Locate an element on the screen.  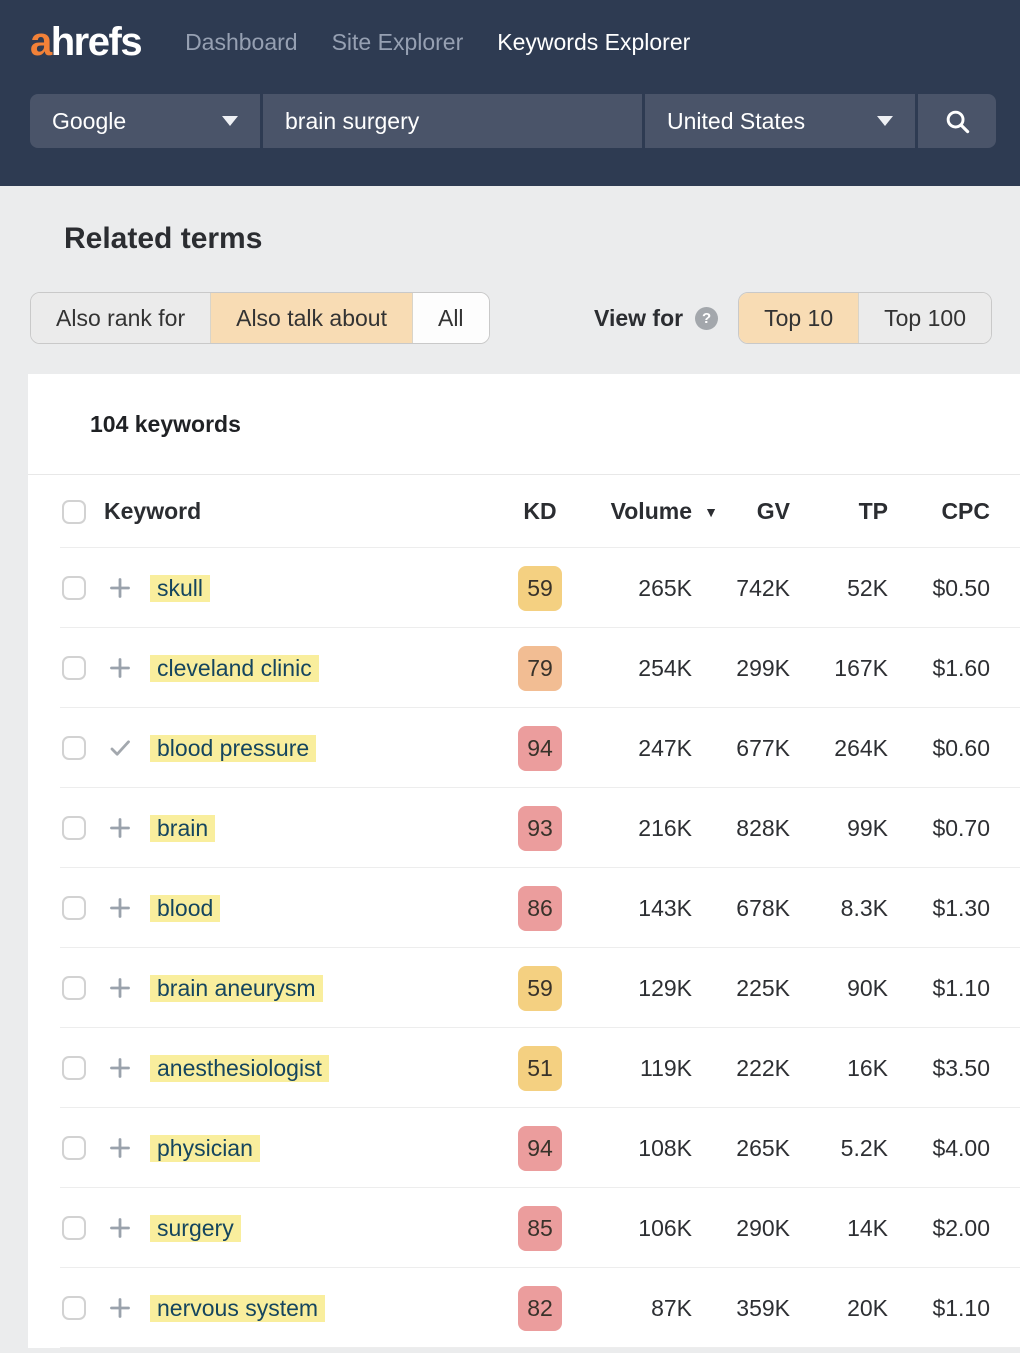
table-header-row: Keyword KD Volume ▼ GV TP CPC is located at coordinates (524, 511).